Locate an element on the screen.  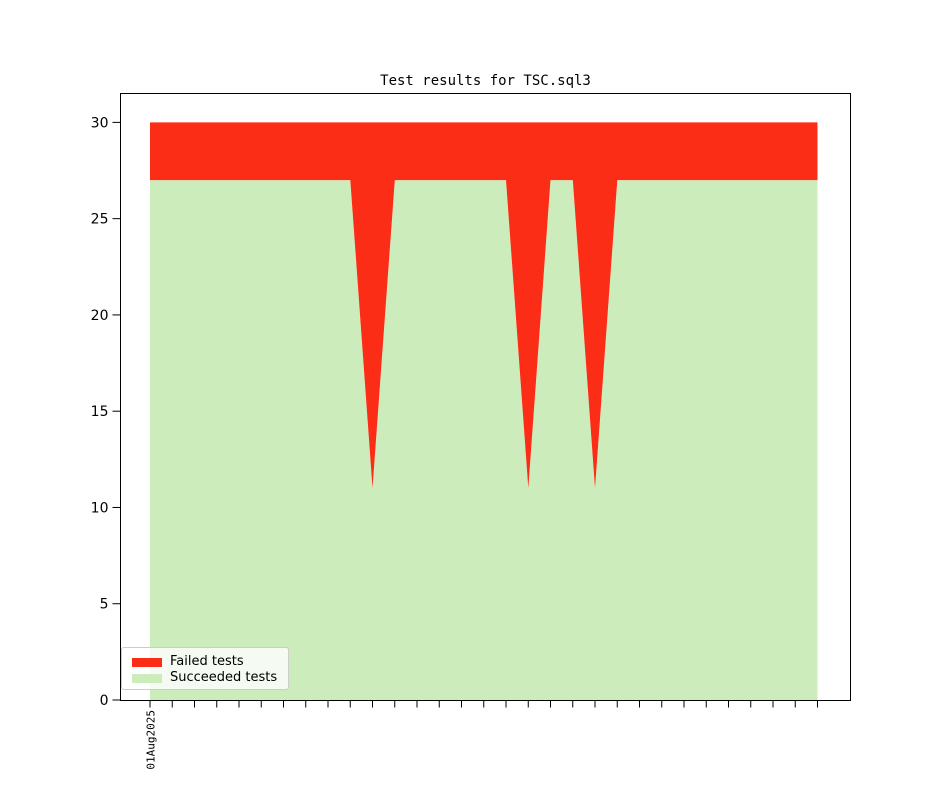
y-tick-label: 15 is located at coordinates (100, 412).